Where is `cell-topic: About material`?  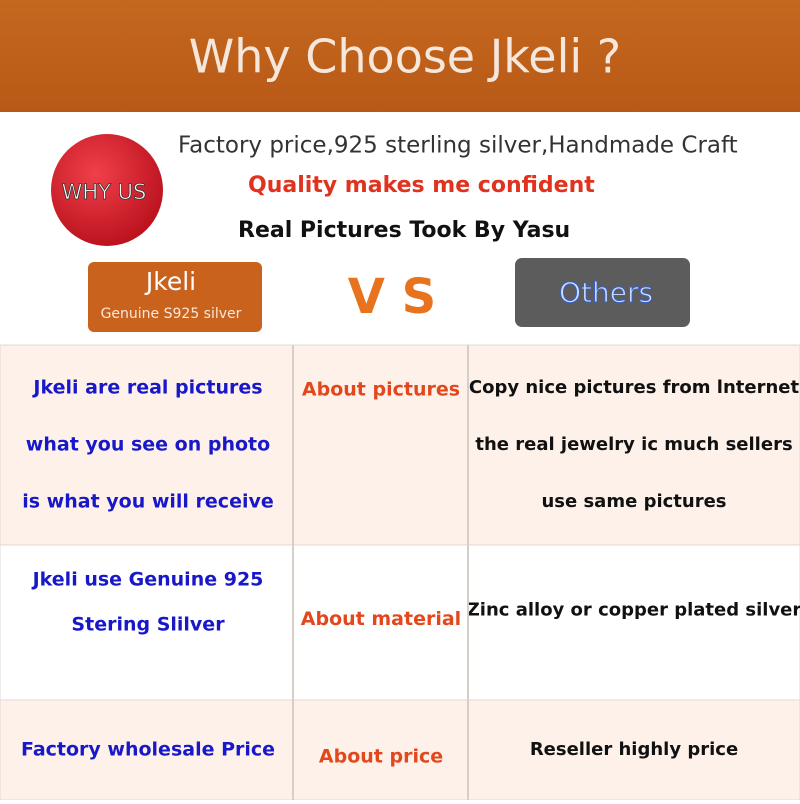
cell-topic: About material is located at coordinates (381, 619).